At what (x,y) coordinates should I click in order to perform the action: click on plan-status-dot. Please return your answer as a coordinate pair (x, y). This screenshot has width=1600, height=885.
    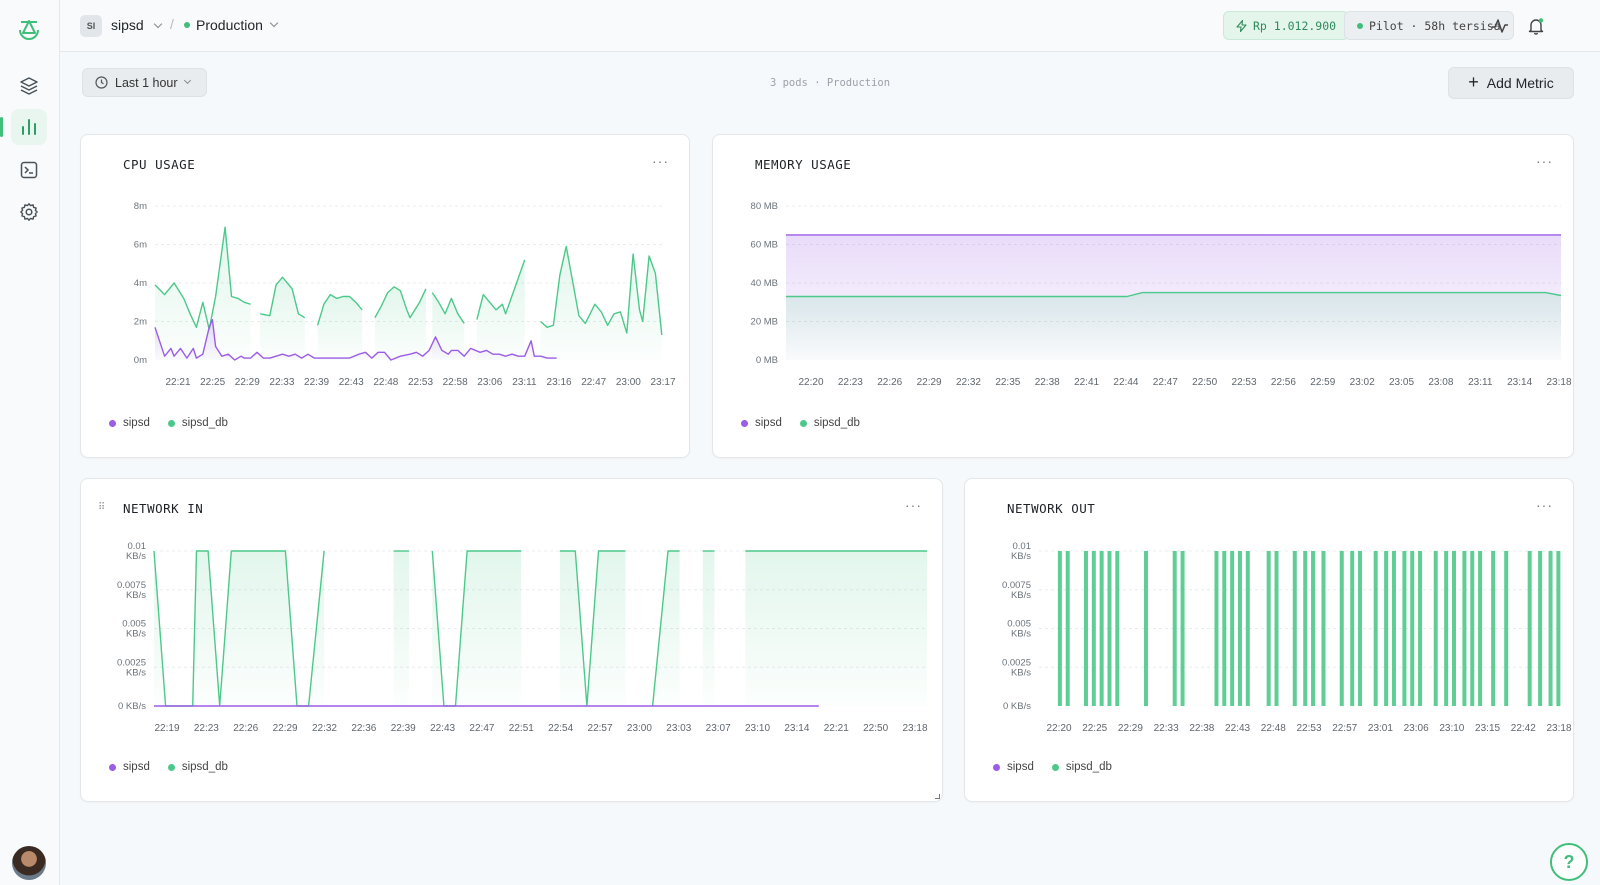
    Looking at the image, I should click on (1360, 25).